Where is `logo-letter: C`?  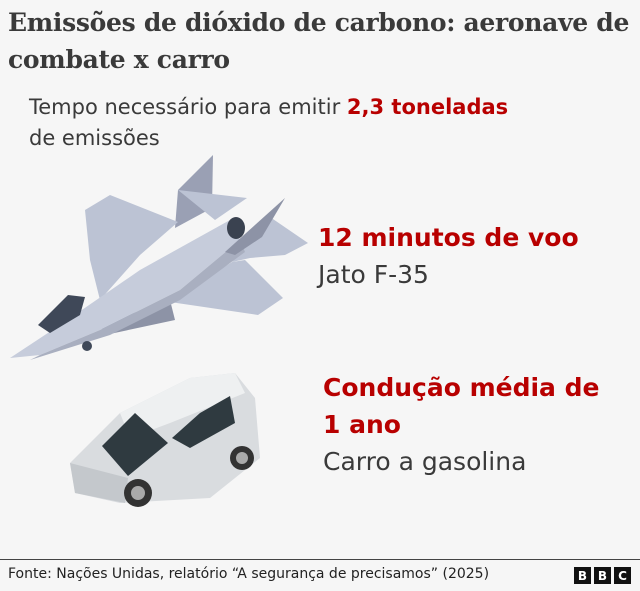
logo-letter: C is located at coordinates (622, 575).